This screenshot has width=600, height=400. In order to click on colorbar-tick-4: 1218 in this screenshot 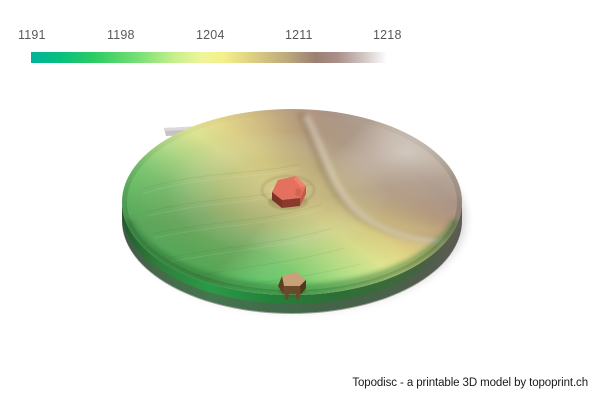, I will do `click(387, 35)`.